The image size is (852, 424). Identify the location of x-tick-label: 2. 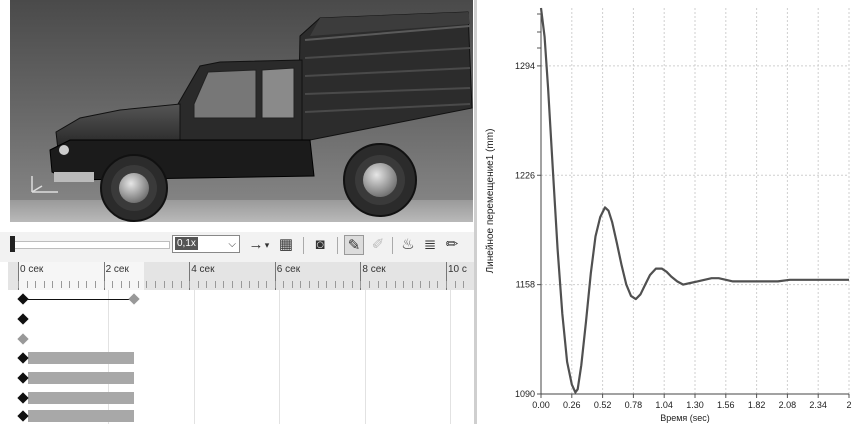
(848, 405).